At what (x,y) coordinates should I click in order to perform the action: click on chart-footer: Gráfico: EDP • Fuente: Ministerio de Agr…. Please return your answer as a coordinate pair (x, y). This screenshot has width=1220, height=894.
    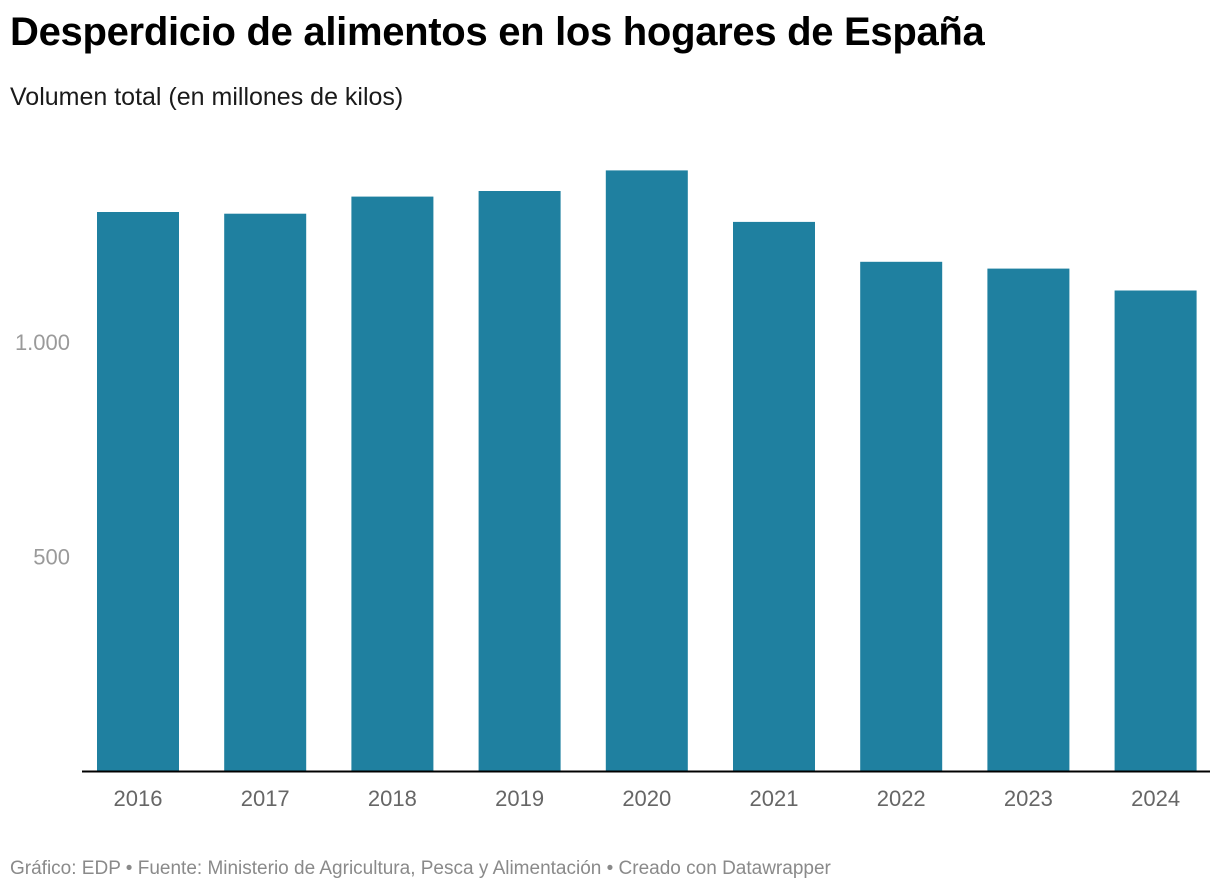
    Looking at the image, I should click on (420, 868).